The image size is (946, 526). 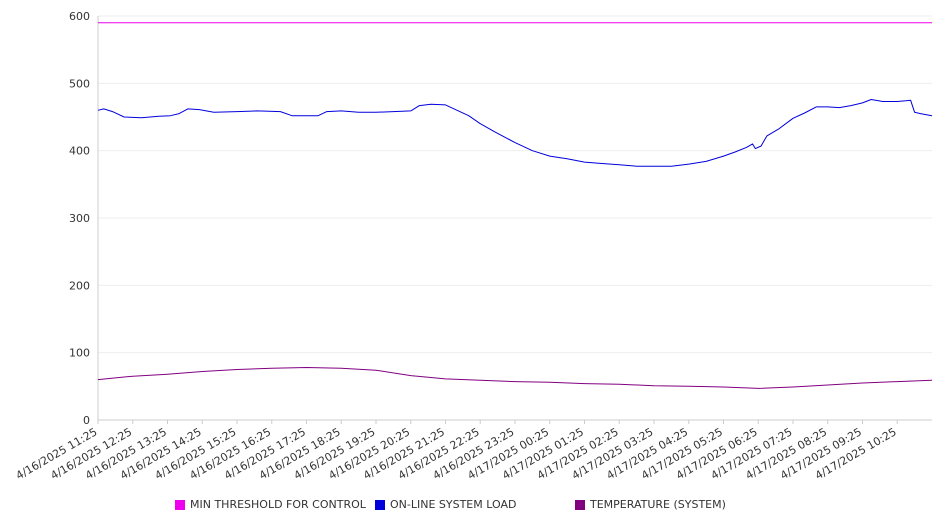 I want to click on y-tick-label: 200, so click(x=79, y=285).